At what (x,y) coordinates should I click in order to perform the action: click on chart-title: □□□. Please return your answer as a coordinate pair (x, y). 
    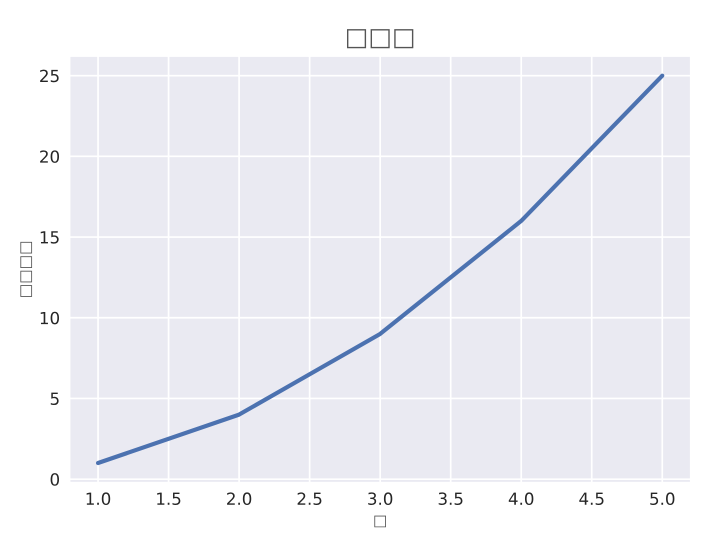
    Looking at the image, I should click on (380, 38).